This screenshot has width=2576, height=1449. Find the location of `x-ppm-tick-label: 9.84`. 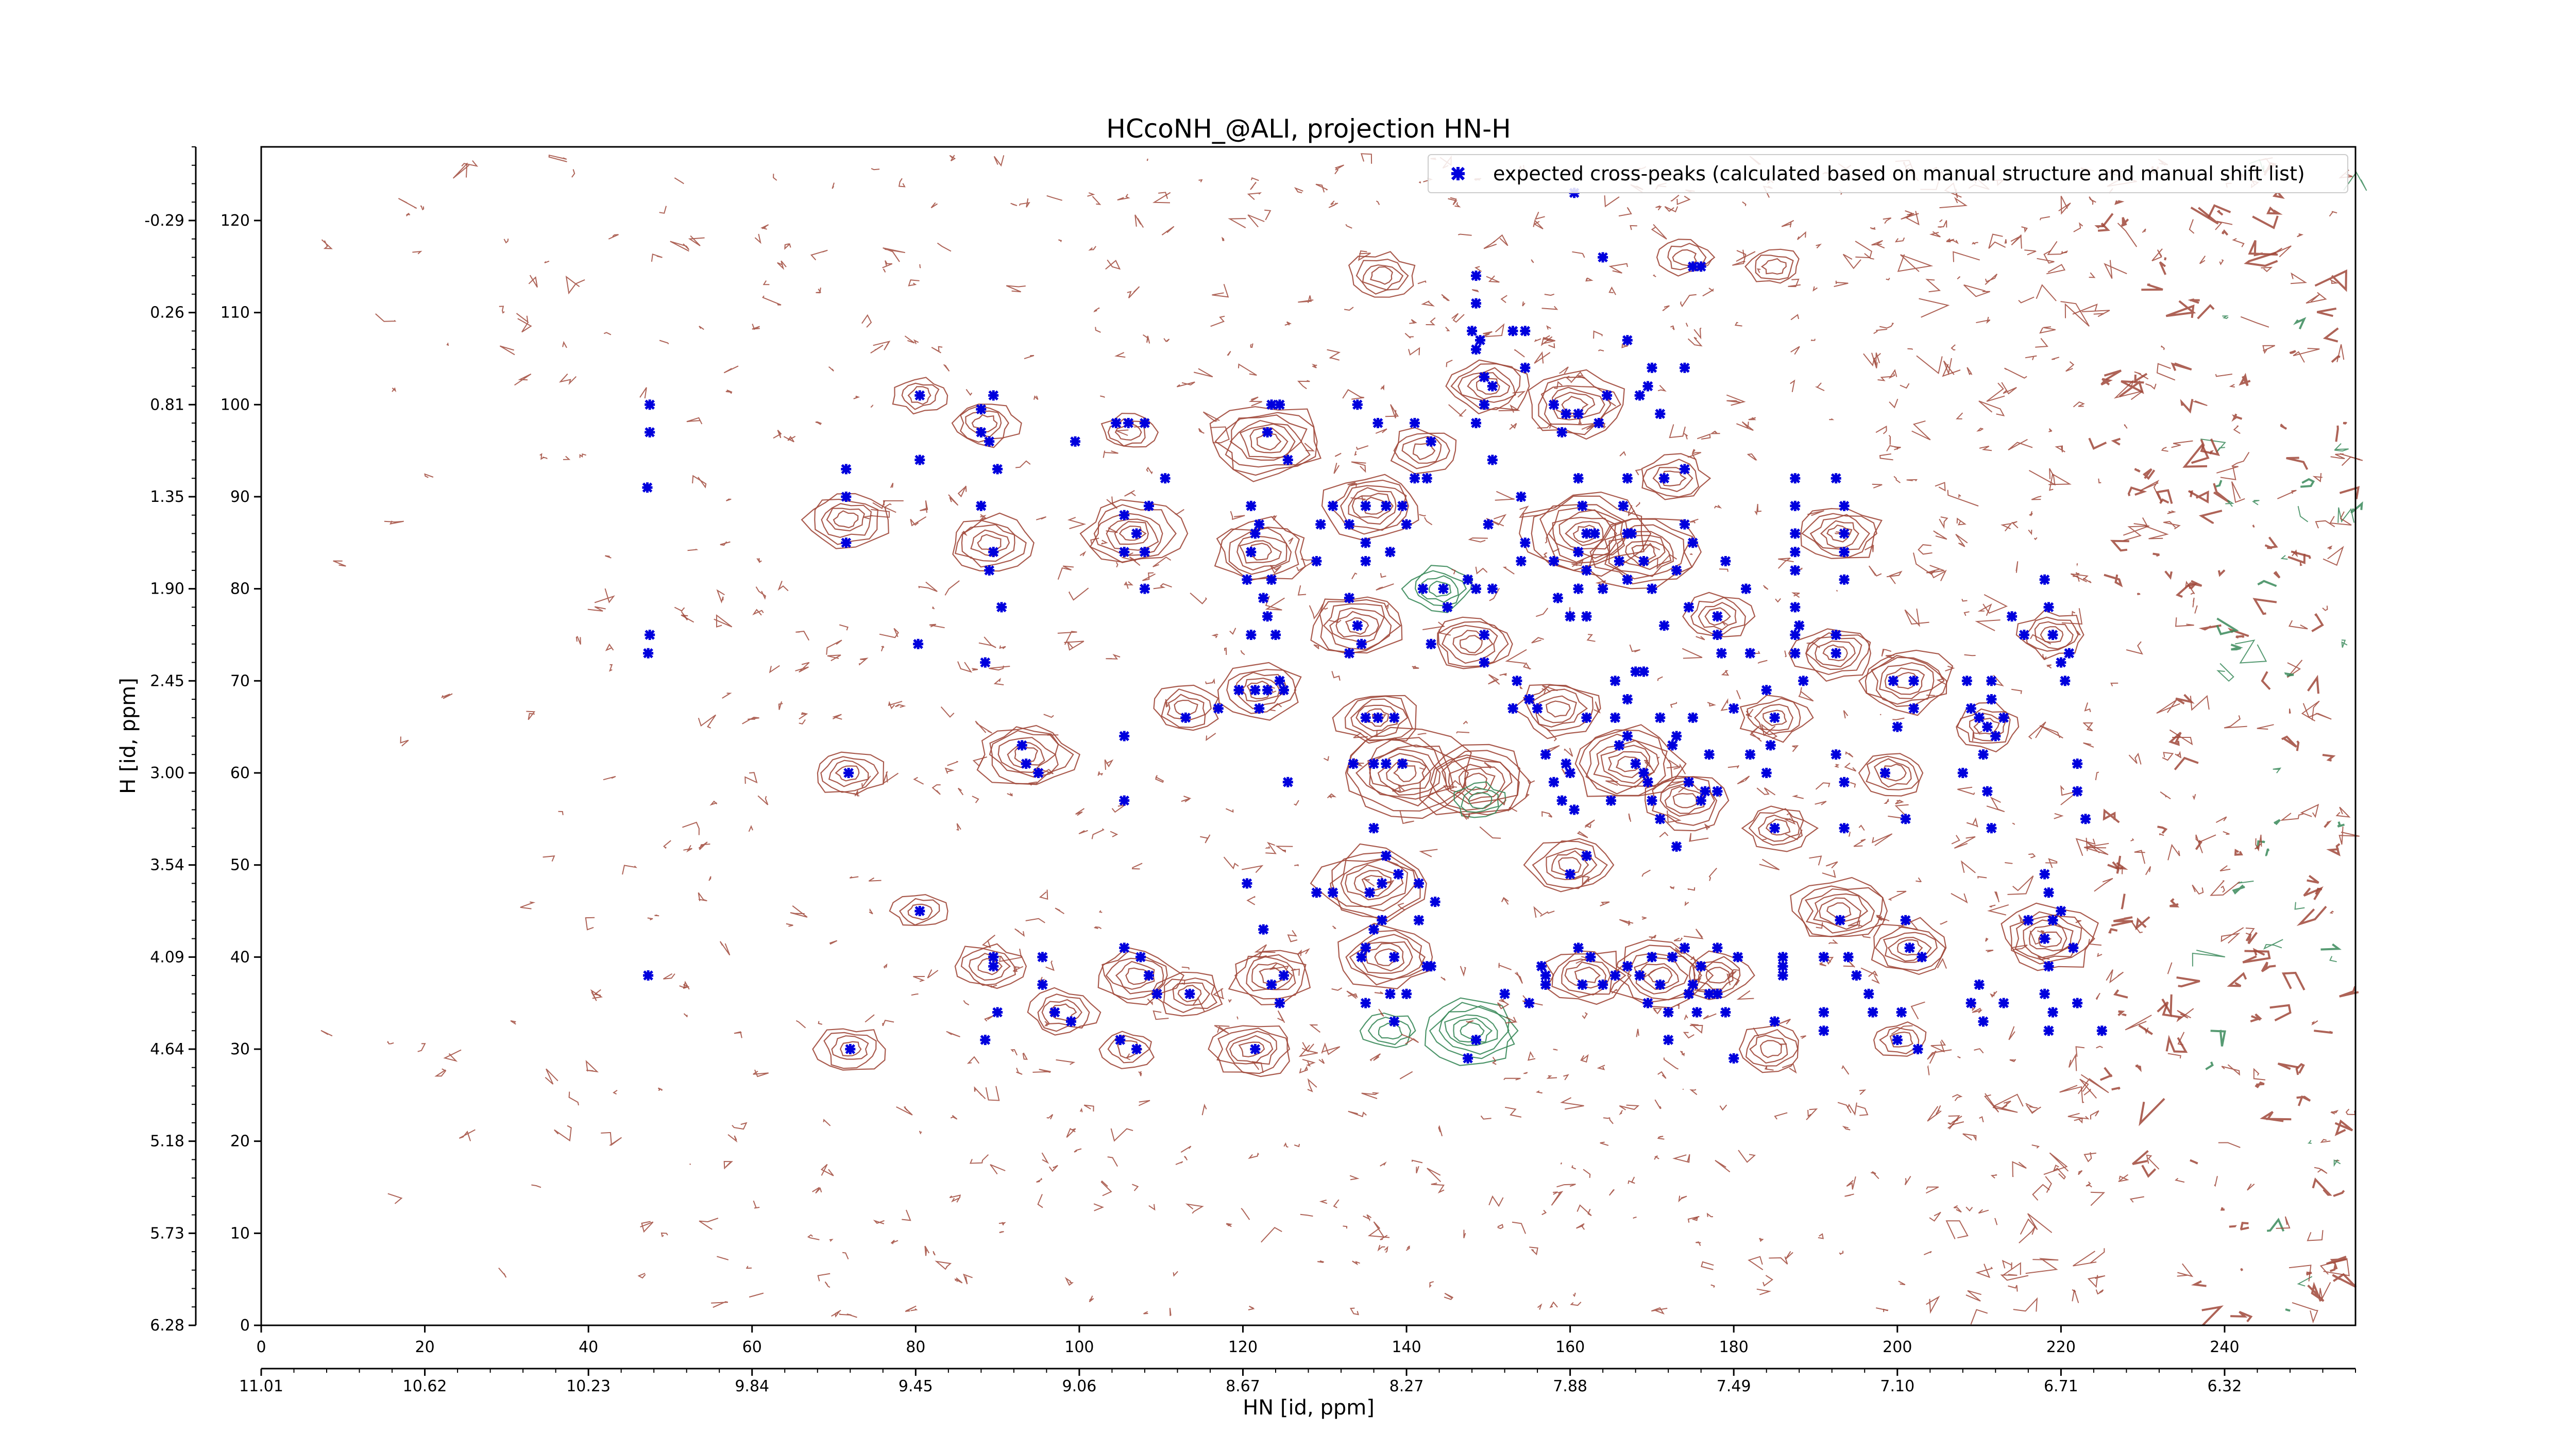

x-ppm-tick-label: 9.84 is located at coordinates (752, 1386).